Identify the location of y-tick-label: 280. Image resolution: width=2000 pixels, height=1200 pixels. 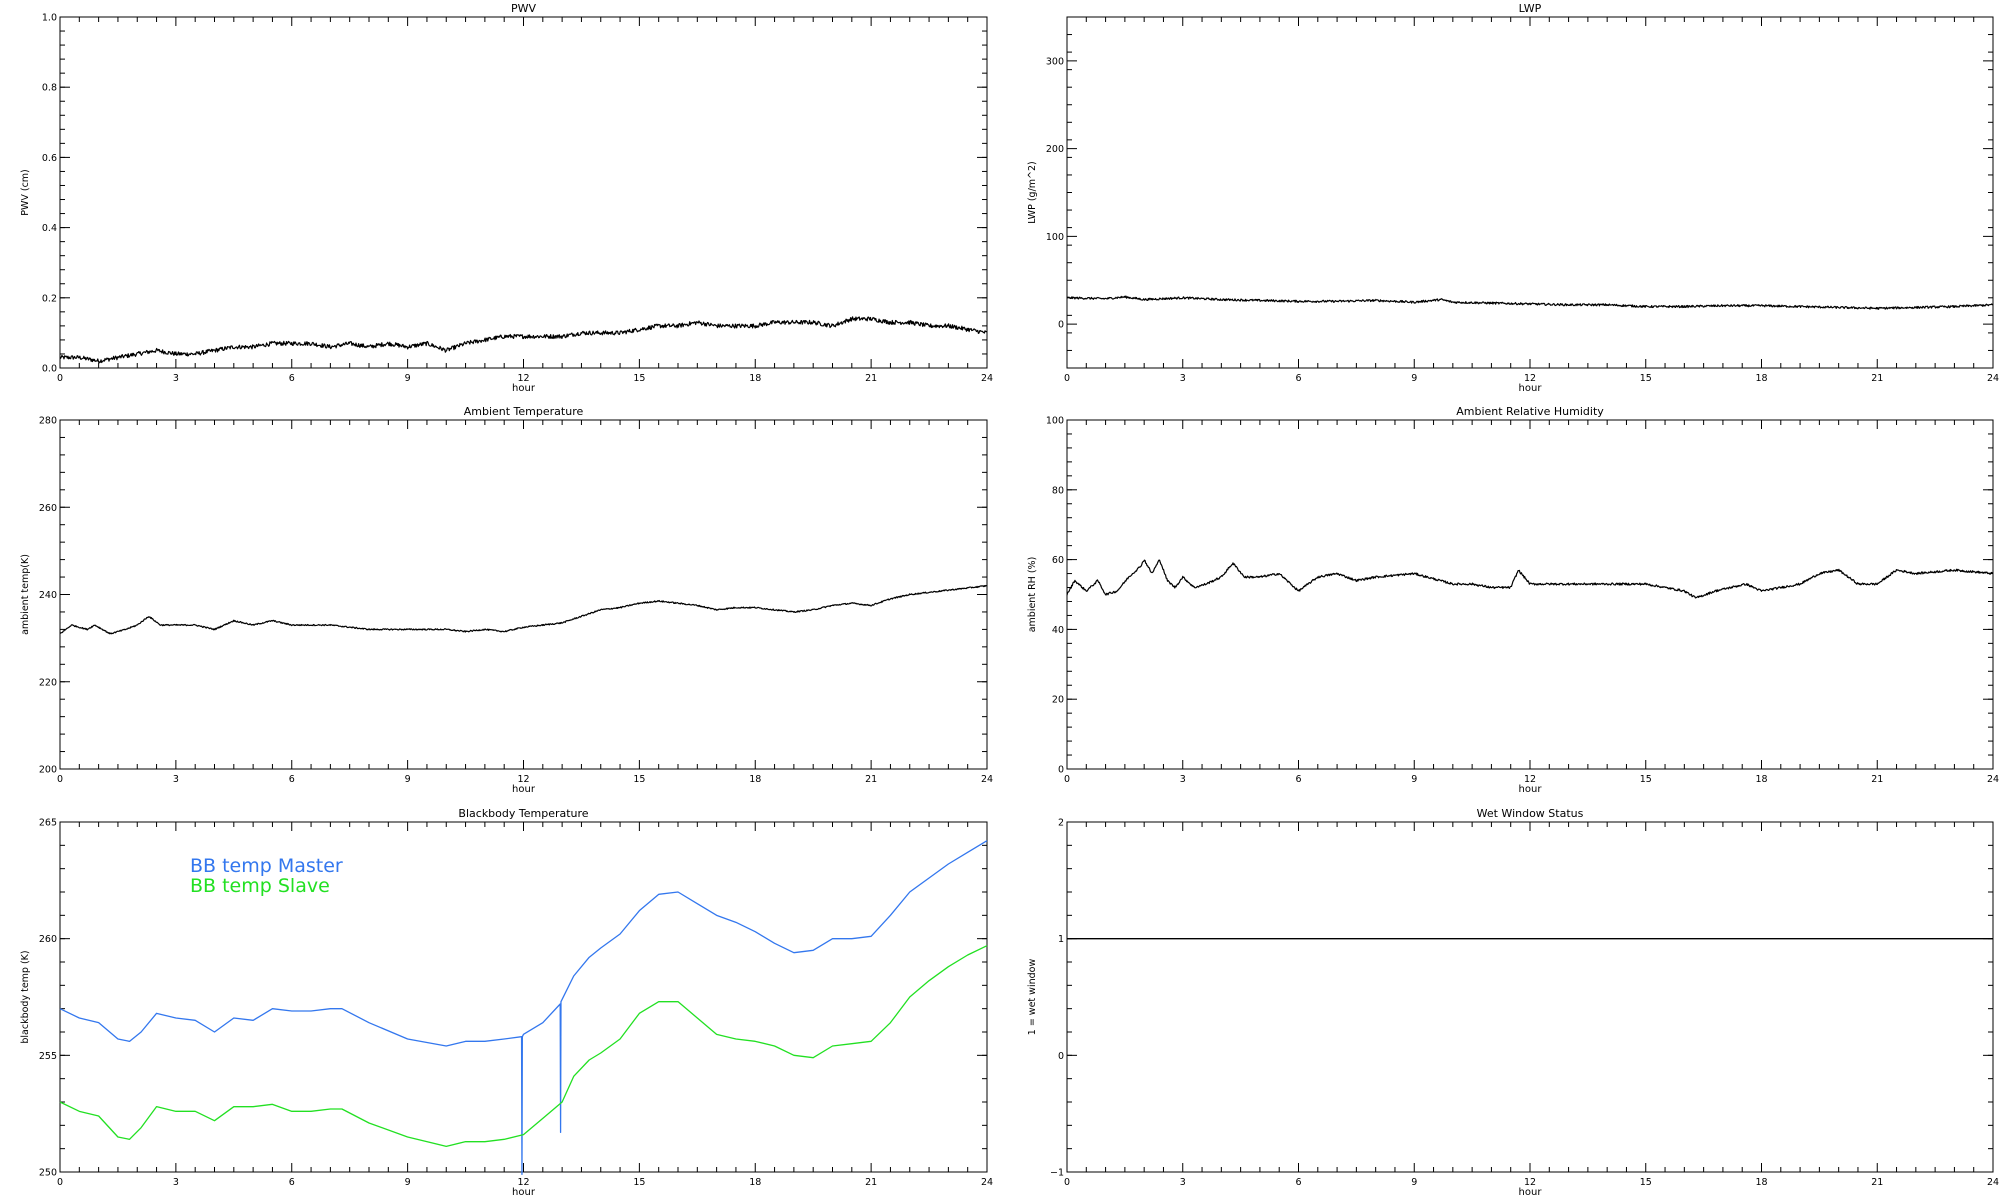
(48, 421).